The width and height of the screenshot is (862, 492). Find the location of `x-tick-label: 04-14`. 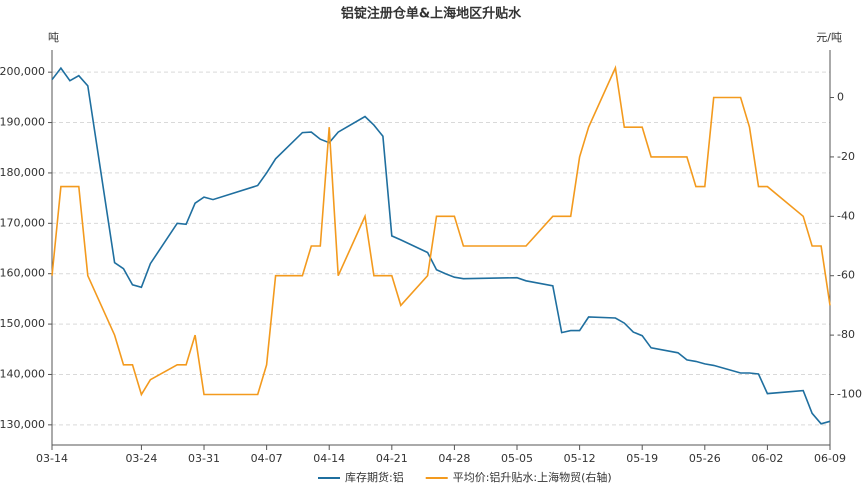

x-tick-label: 04-14 is located at coordinates (329, 458).